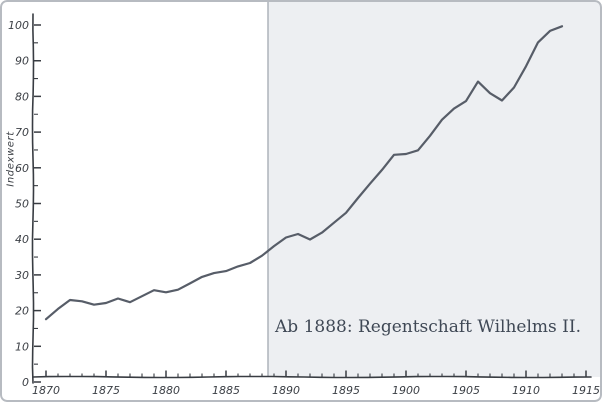 This screenshot has width=602, height=402. What do you see at coordinates (346, 390) in the screenshot?
I see `x-axis-tick-label: 1895` at bounding box center [346, 390].